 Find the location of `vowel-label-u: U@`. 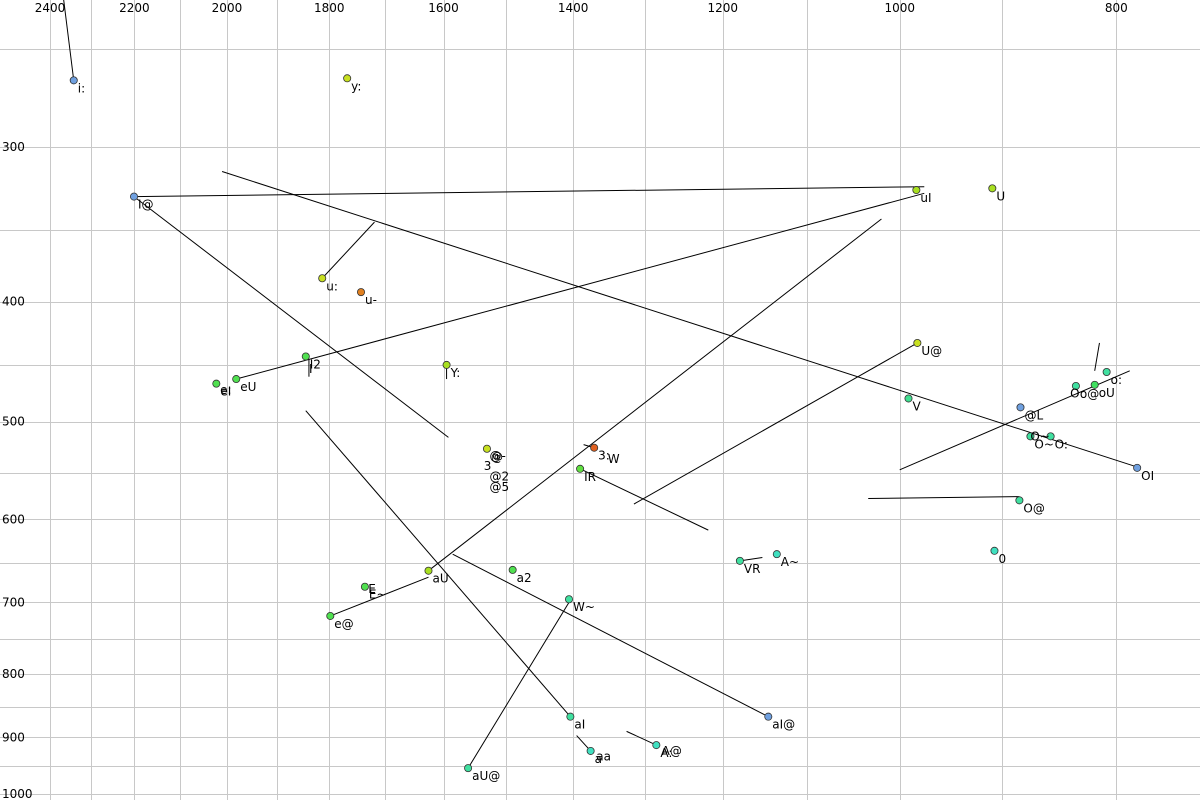

vowel-label-u: U@ is located at coordinates (931, 351).